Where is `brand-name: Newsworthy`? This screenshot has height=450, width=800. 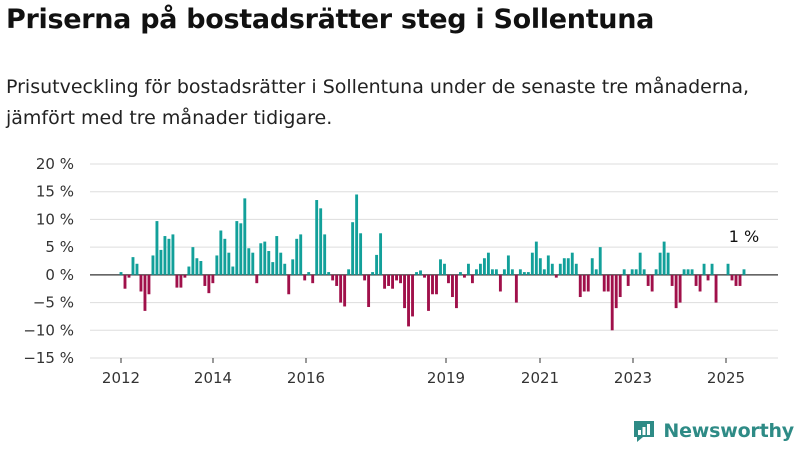
brand-name: Newsworthy is located at coordinates (728, 431).